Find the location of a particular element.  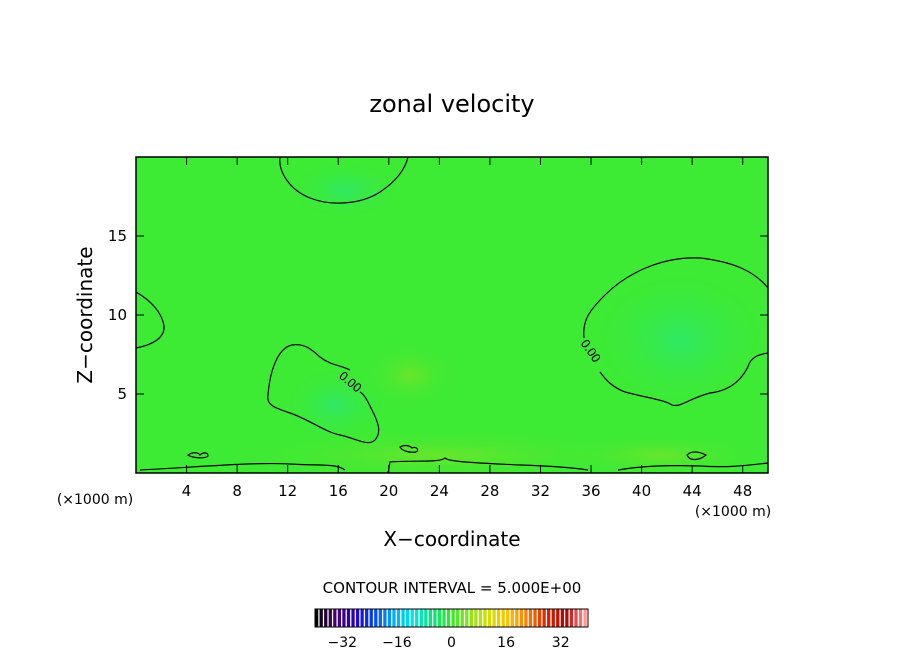

y-tick-label: 5 is located at coordinates (122, 394).